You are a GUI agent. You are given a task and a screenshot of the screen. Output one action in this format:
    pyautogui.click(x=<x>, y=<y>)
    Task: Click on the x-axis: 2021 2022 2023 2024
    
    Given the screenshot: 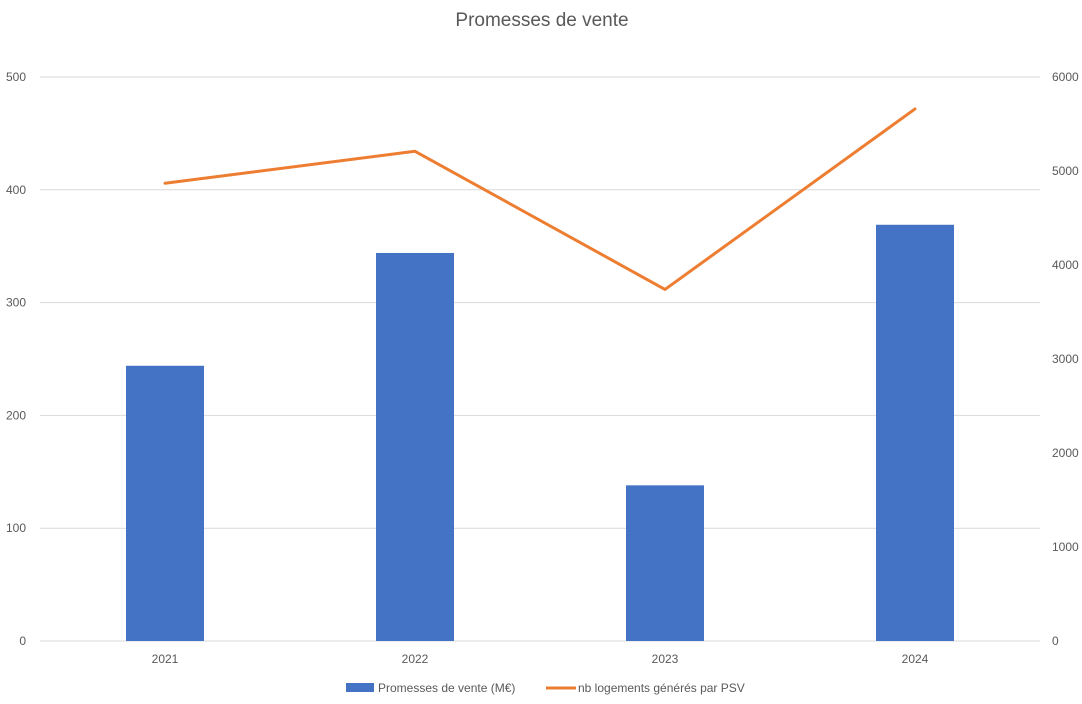 What is the action you would take?
    pyautogui.click(x=540, y=659)
    